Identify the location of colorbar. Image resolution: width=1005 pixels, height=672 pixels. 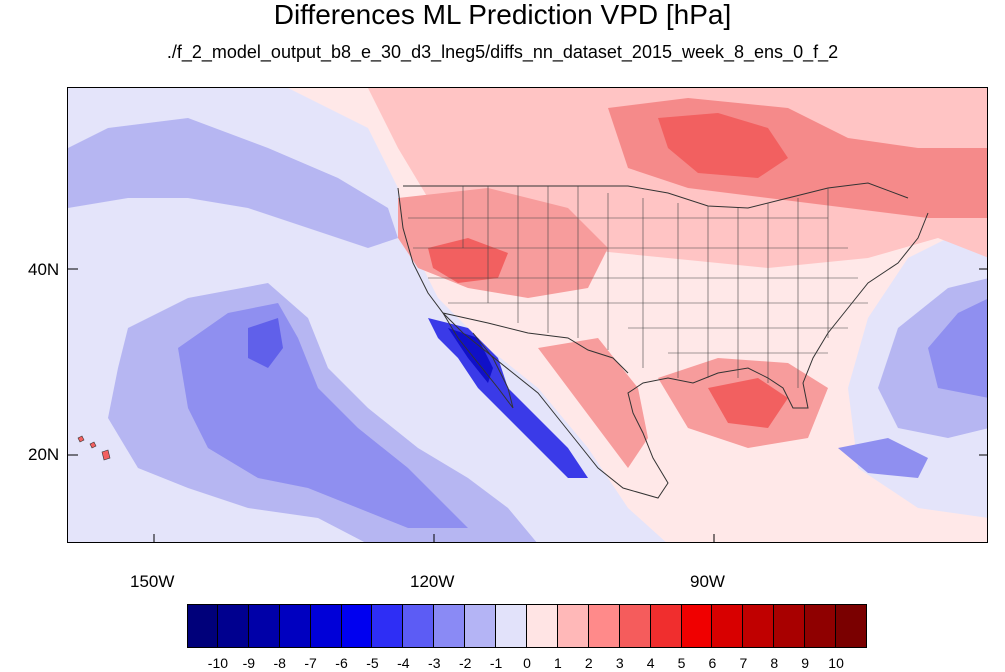
(527, 626).